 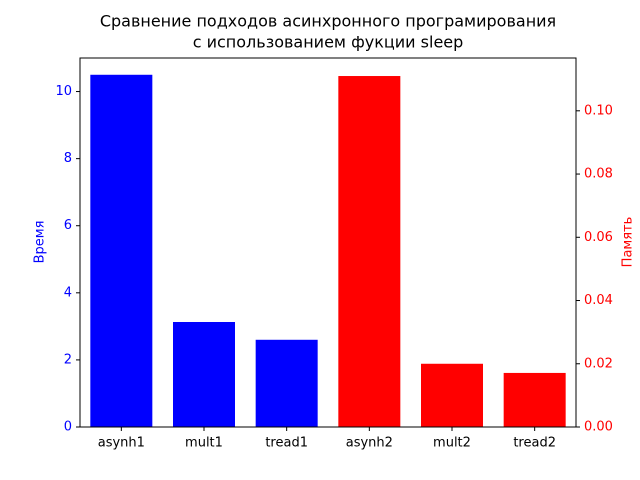 What do you see at coordinates (598, 427) in the screenshot?
I see `y2-tick-label: 0.00` at bounding box center [598, 427].